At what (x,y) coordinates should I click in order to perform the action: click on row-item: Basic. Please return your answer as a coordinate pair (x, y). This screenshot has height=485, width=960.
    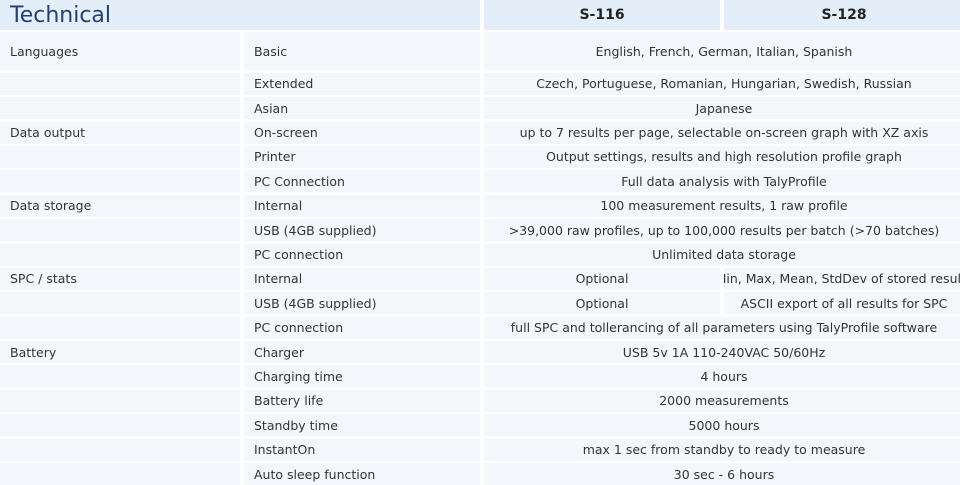
    Looking at the image, I should click on (362, 51).